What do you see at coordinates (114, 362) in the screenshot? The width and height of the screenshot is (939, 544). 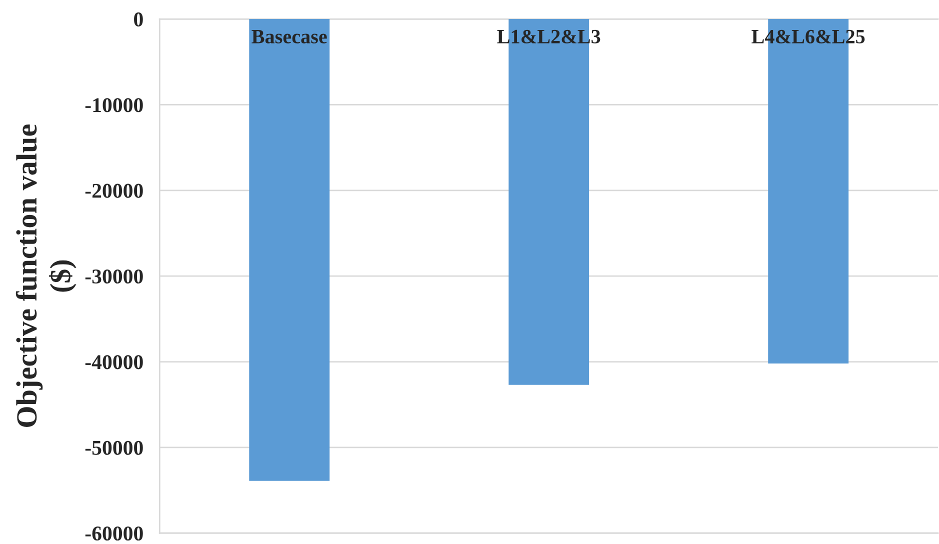 I see `y-tick-label: -40000` at bounding box center [114, 362].